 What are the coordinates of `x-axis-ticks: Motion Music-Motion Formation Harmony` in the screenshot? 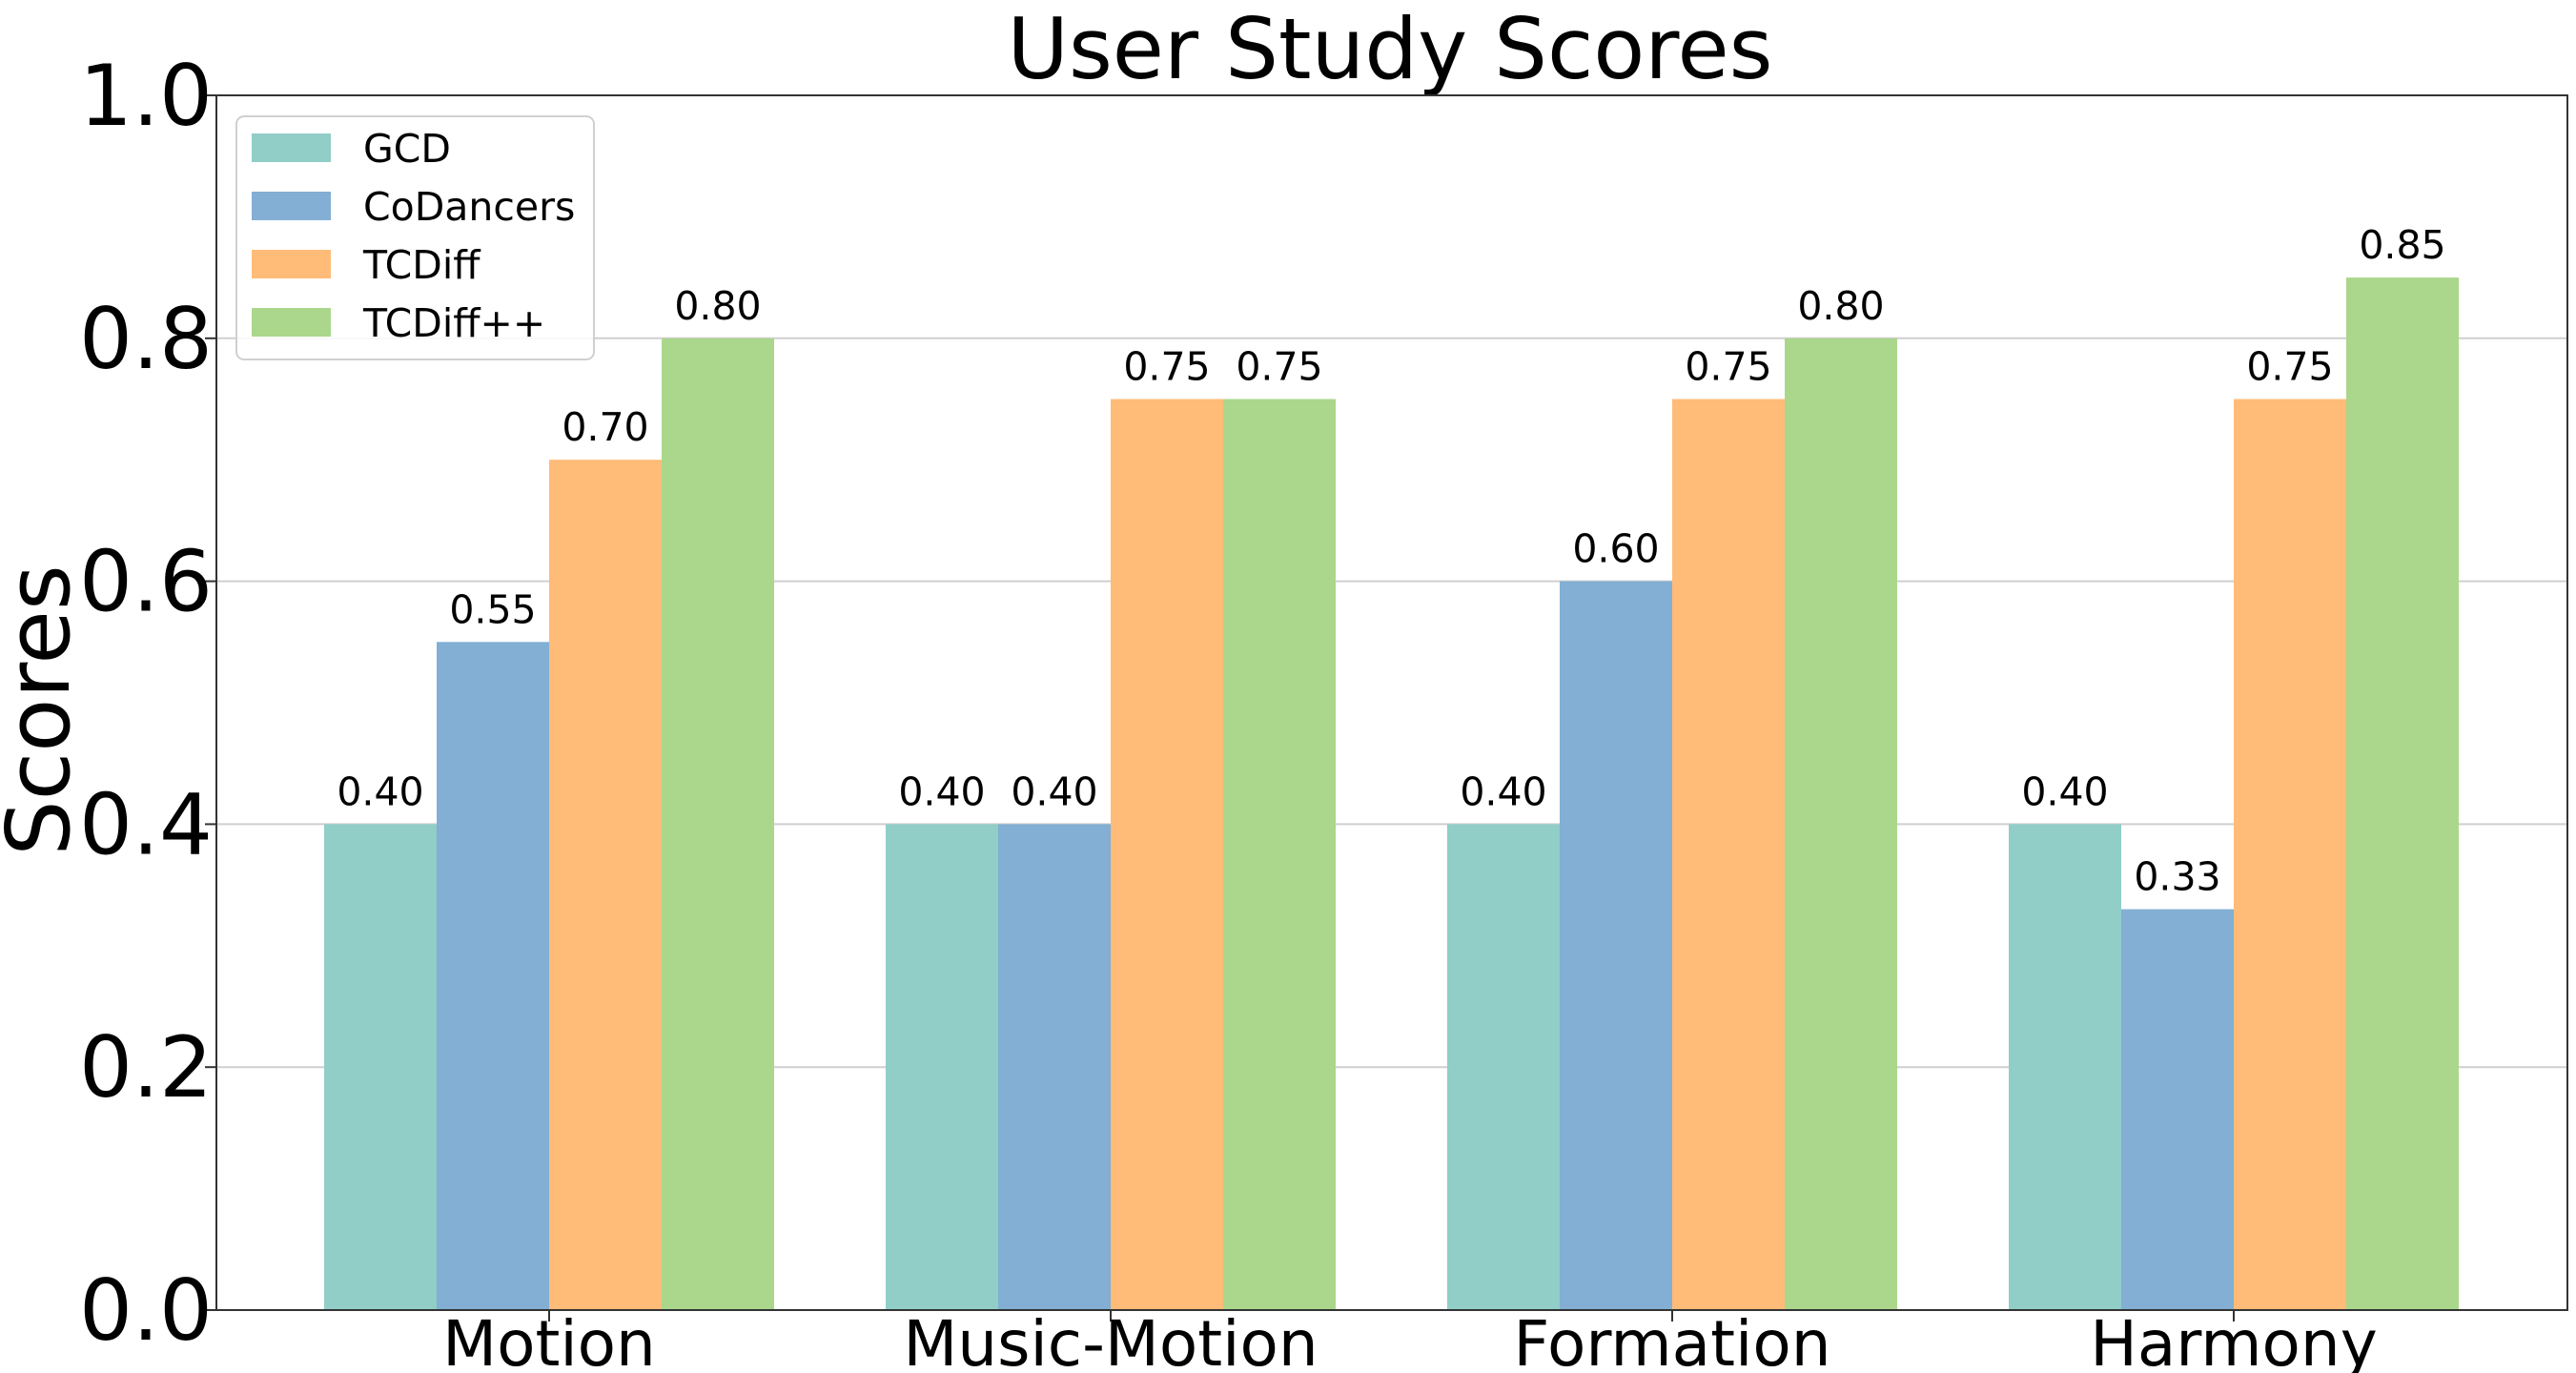 It's located at (1410, 1340).